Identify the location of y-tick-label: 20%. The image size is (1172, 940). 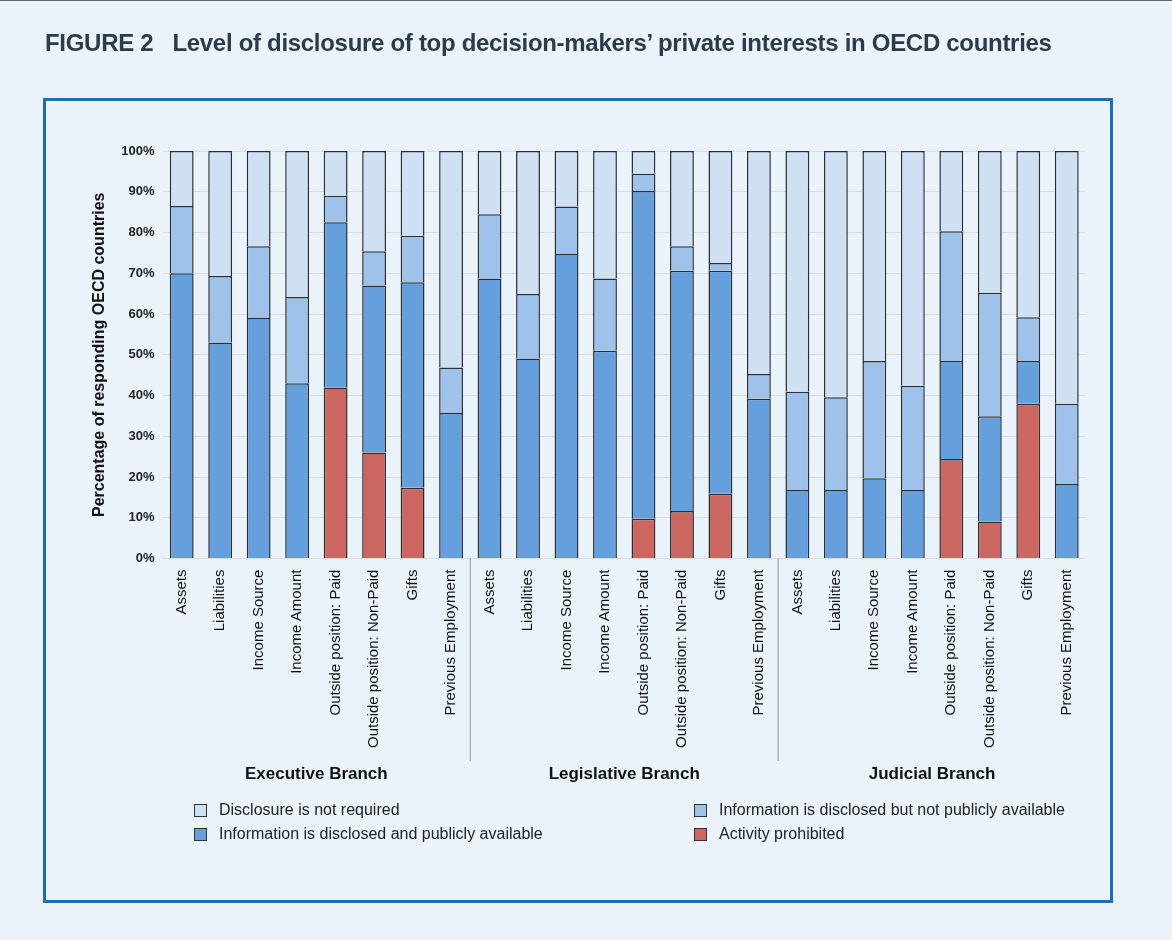
(141, 476).